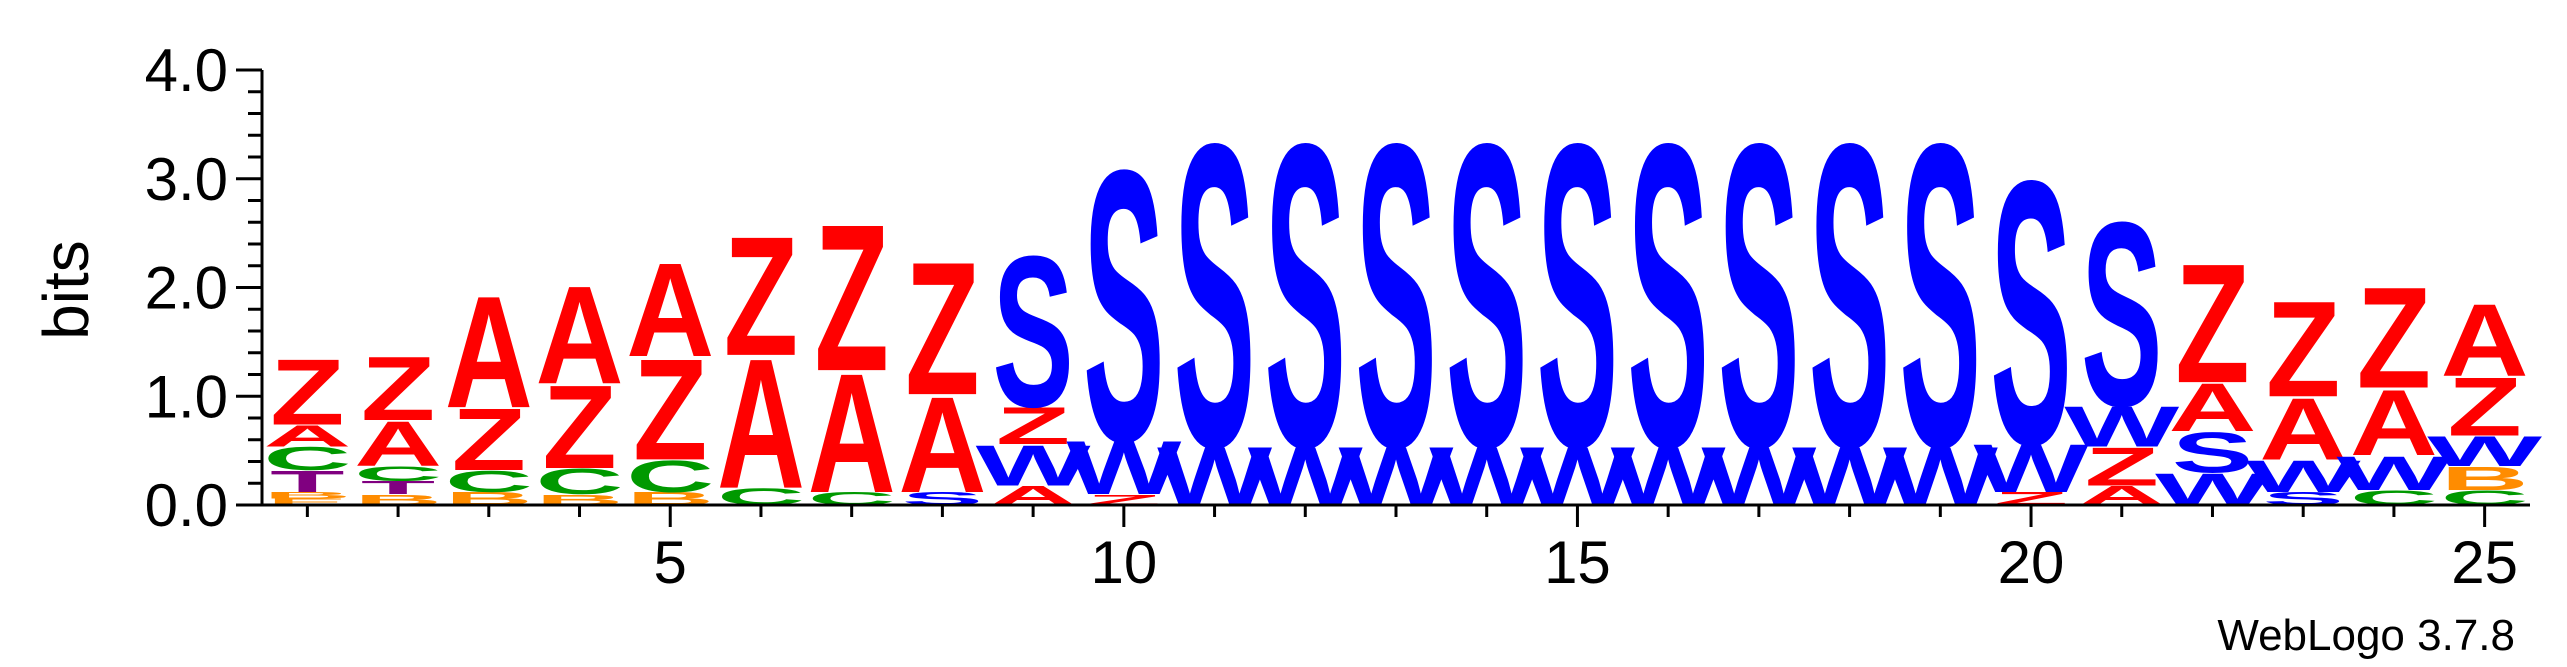 The height and width of the screenshot is (667, 2567). Describe the element at coordinates (2484, 562) in the screenshot. I see `x-tick-label: 25` at that location.